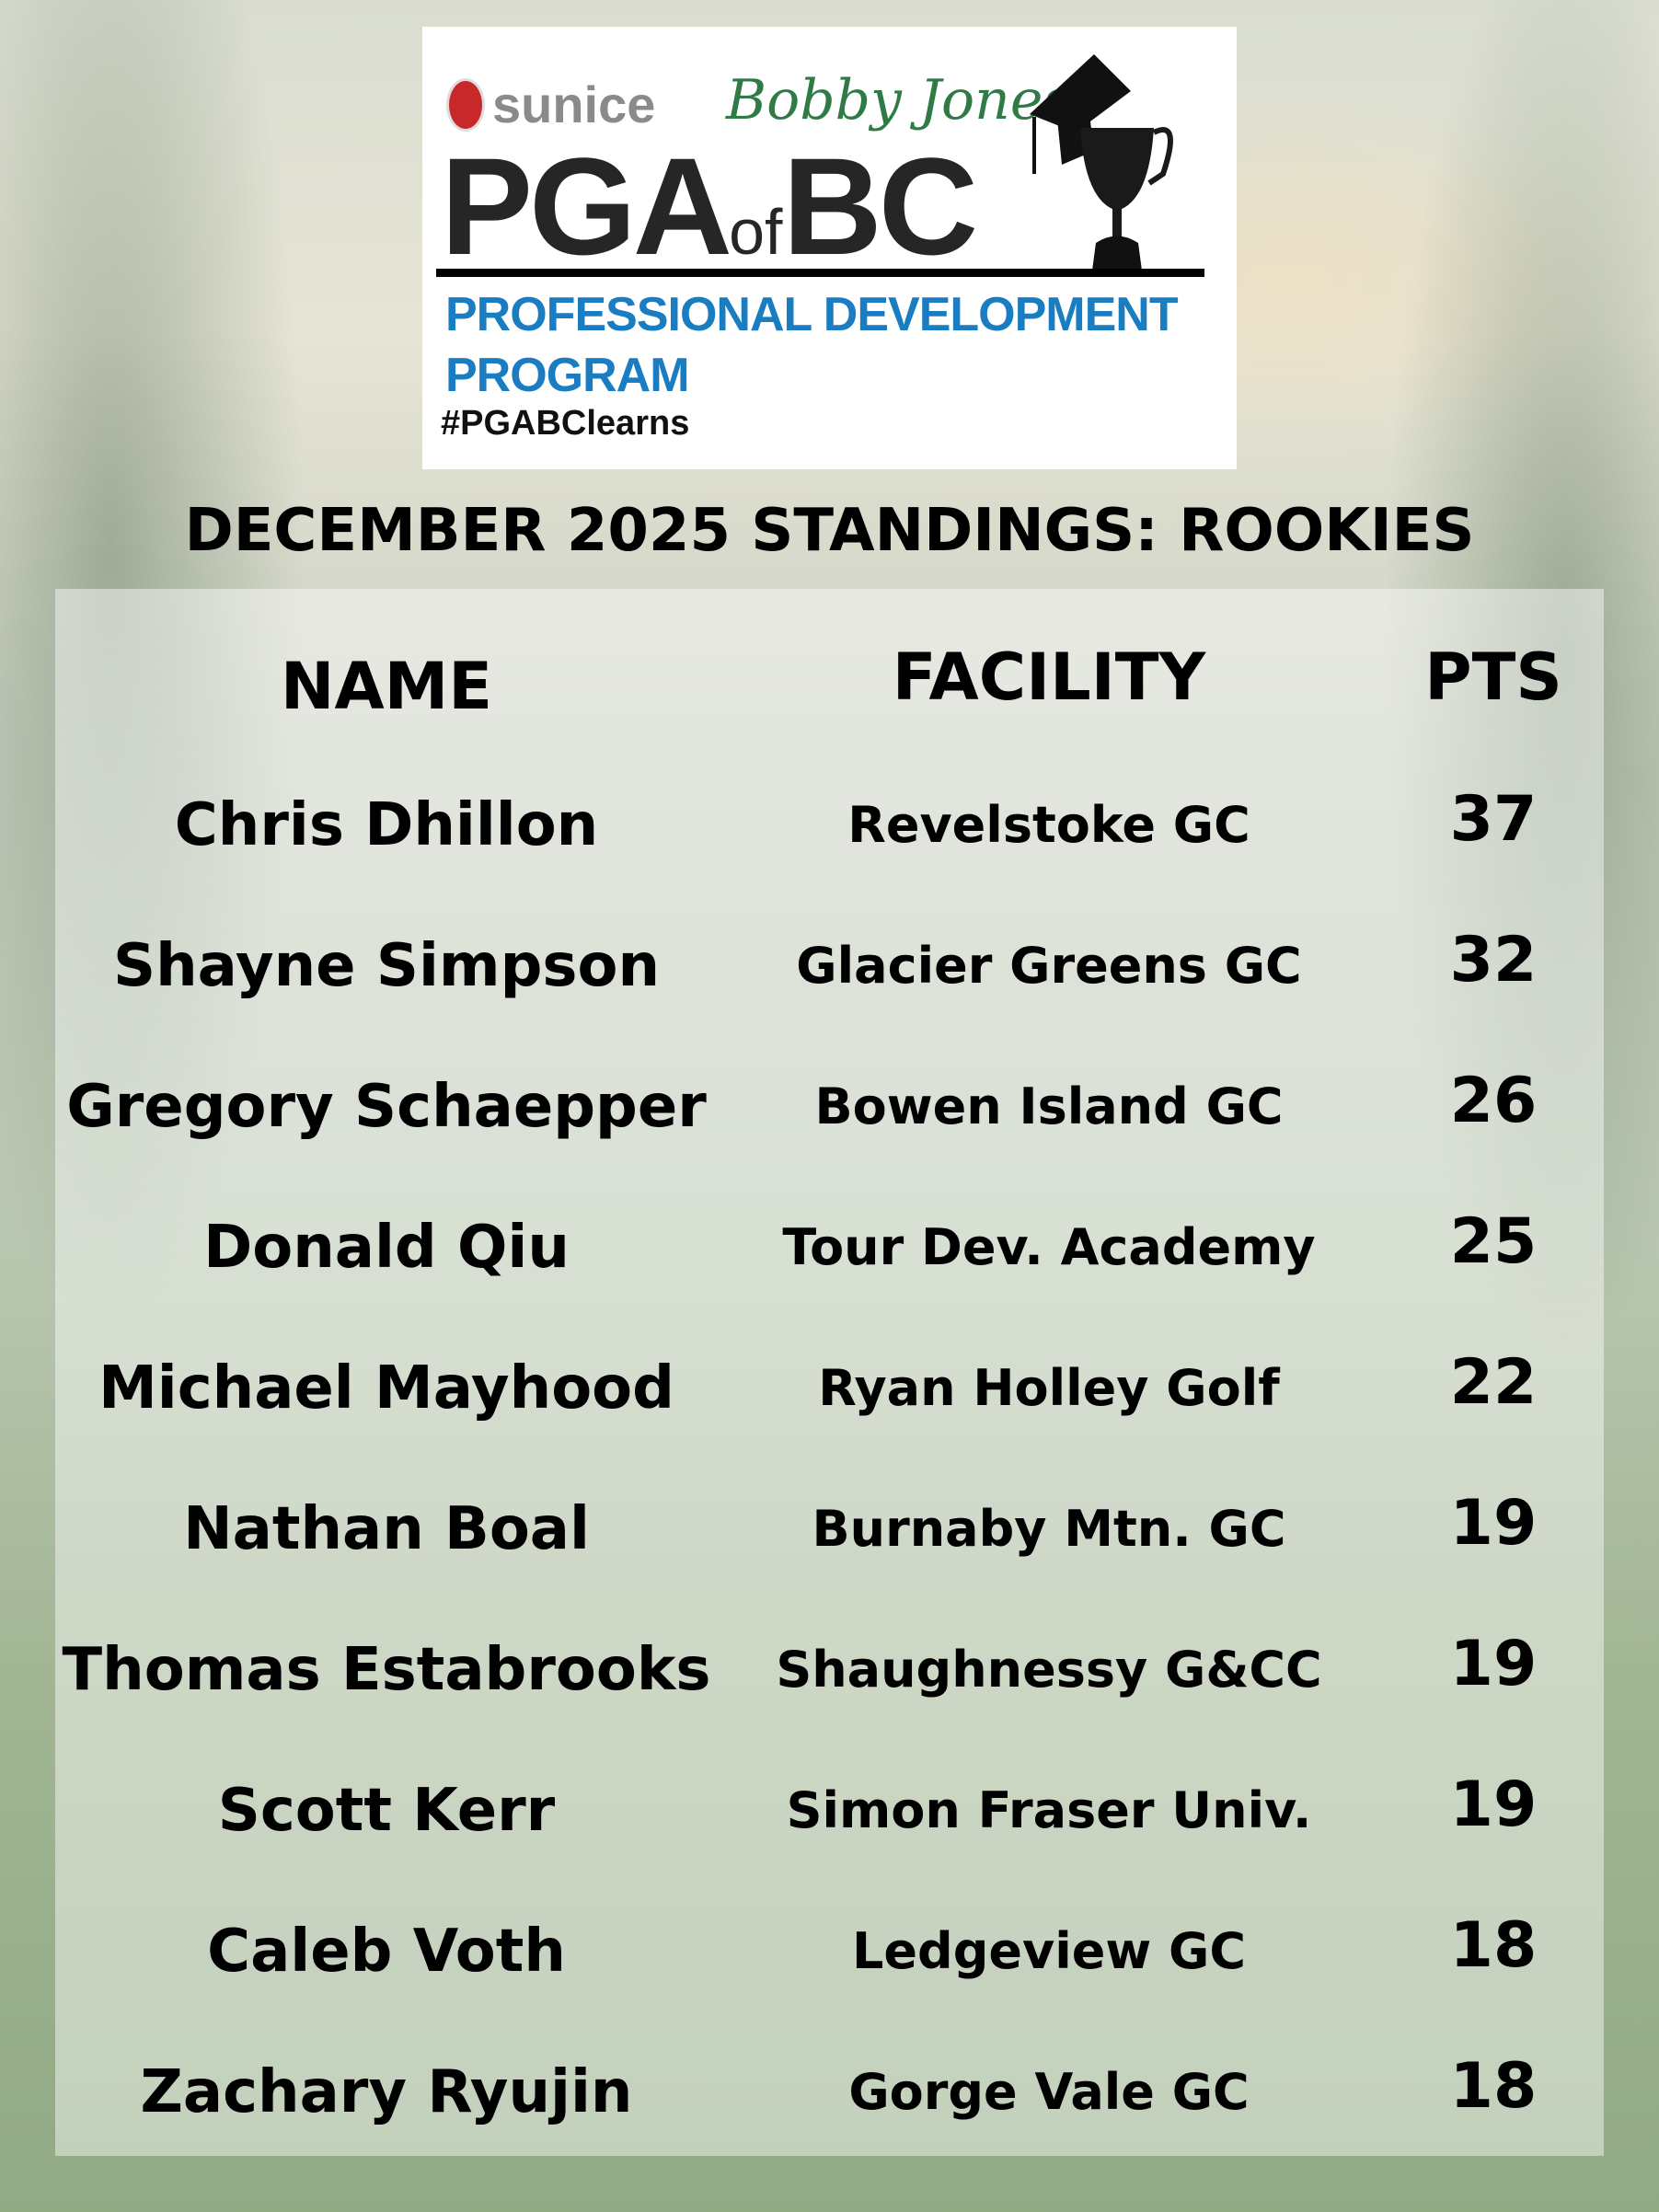  What do you see at coordinates (829, 825) in the screenshot?
I see `table-row: Chris Dhillon Revelstoke GC 37` at bounding box center [829, 825].